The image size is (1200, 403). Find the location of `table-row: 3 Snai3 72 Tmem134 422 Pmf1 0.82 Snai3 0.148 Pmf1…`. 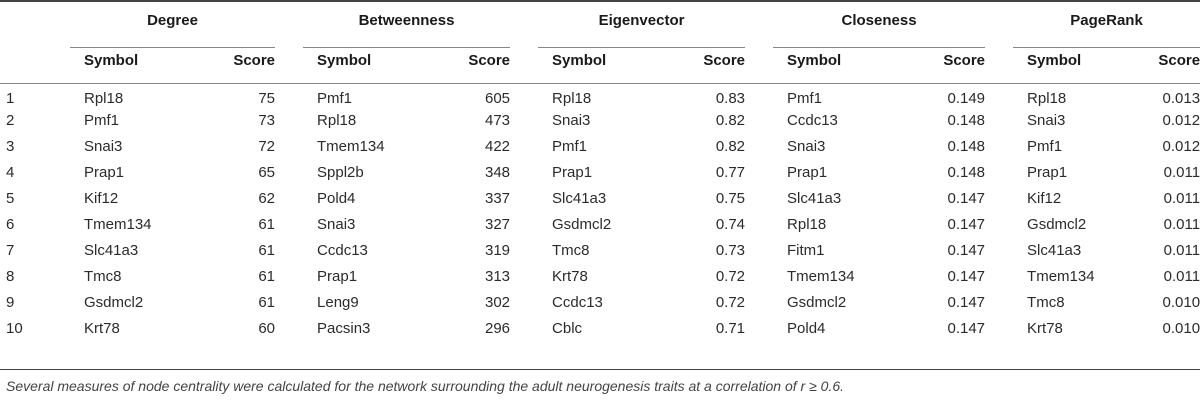

table-row: 3 Snai3 72 Tmem134 422 Pmf1 0.82 Snai3 0.148 Pmf1… is located at coordinates (600, 146).